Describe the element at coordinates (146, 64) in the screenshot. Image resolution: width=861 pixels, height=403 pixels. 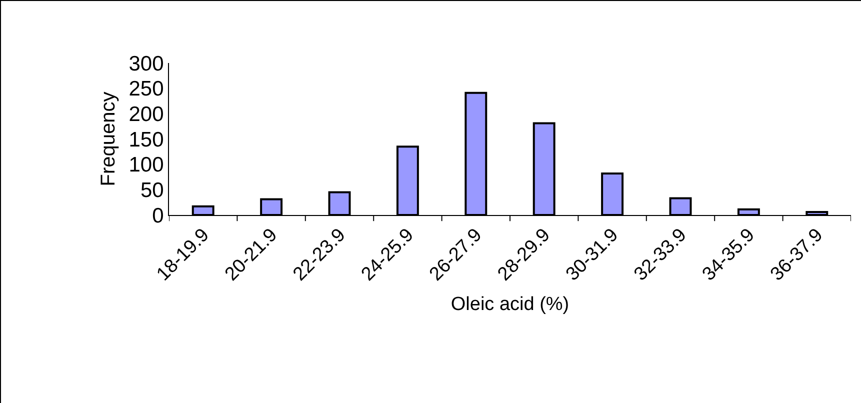
I see `y-tick-label: 300` at that location.